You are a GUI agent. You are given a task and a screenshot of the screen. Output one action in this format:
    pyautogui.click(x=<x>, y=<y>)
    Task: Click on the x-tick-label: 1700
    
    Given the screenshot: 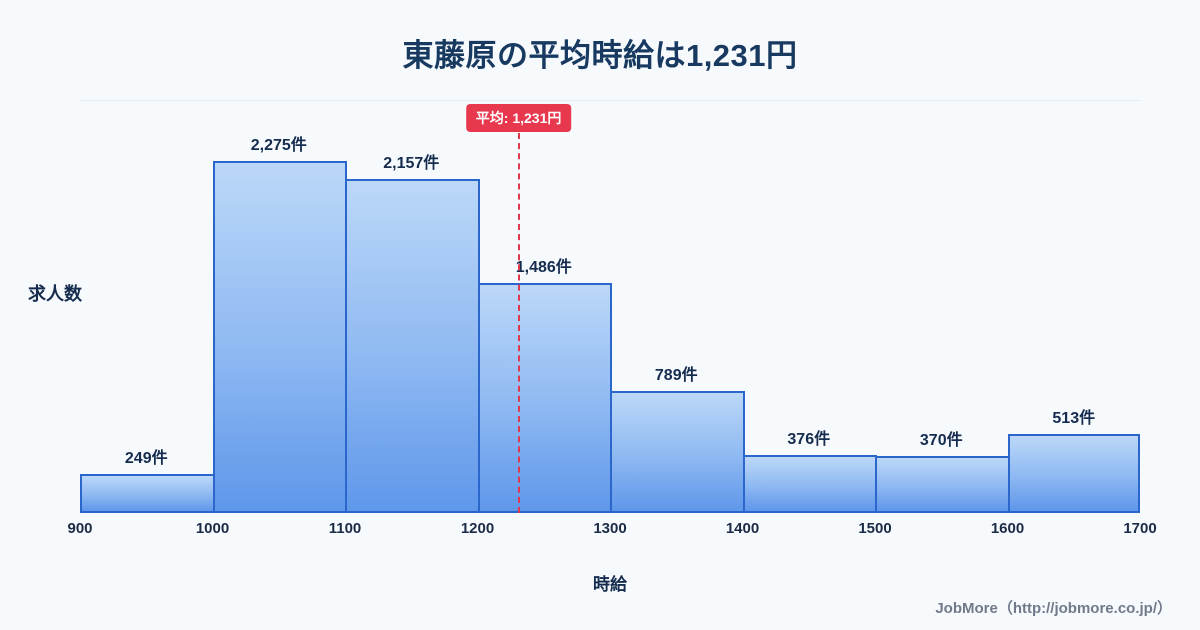 What is the action you would take?
    pyautogui.click(x=1140, y=528)
    